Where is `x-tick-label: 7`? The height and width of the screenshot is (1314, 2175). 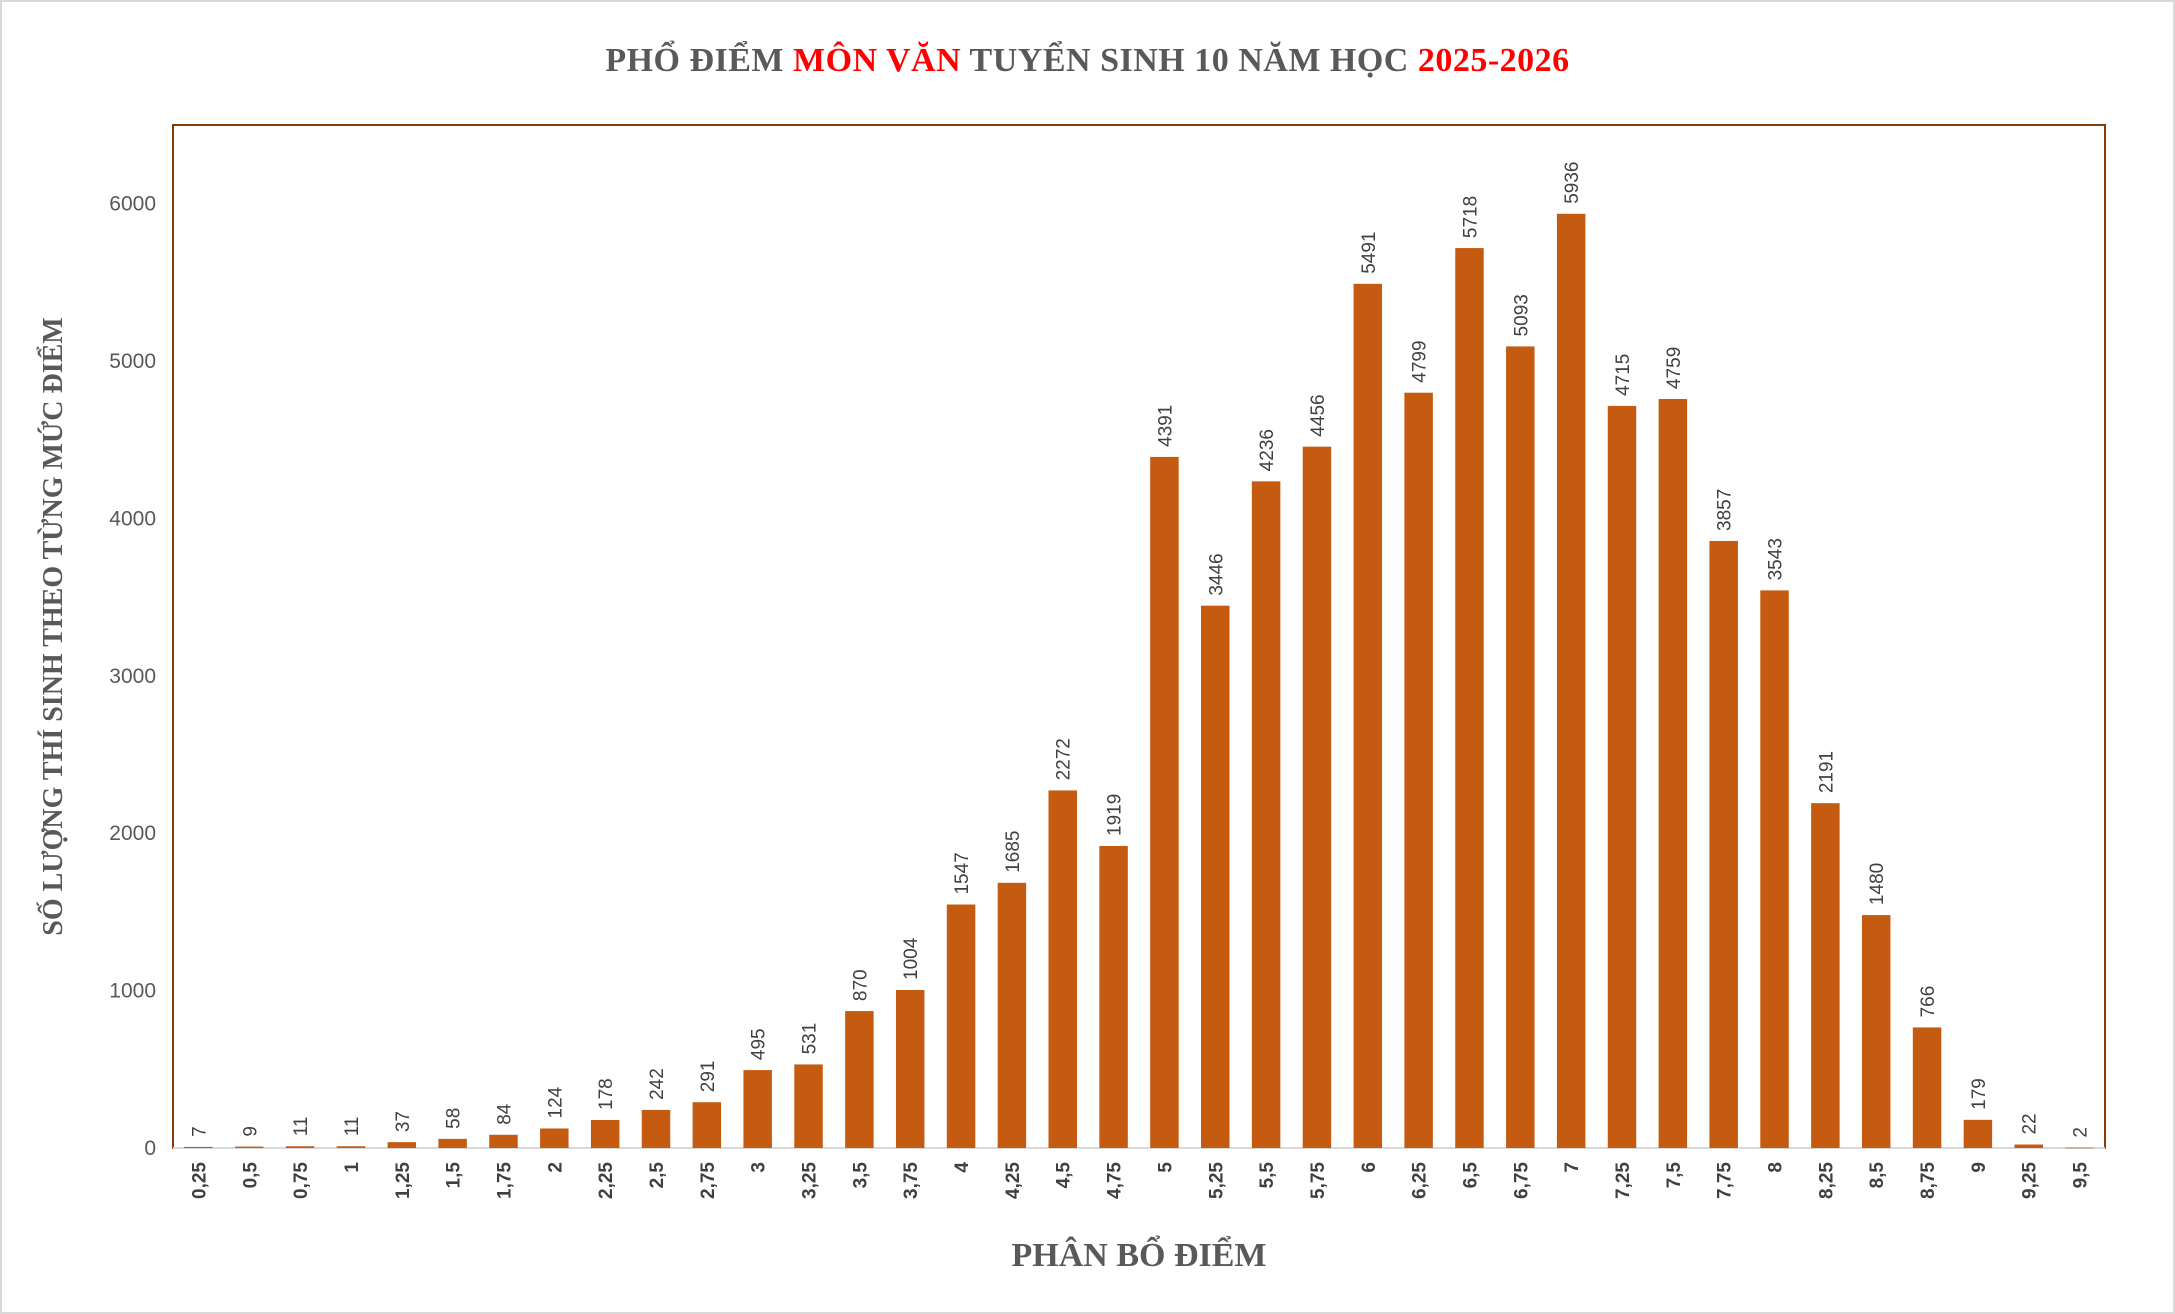 x-tick-label: 7 is located at coordinates (1572, 1167).